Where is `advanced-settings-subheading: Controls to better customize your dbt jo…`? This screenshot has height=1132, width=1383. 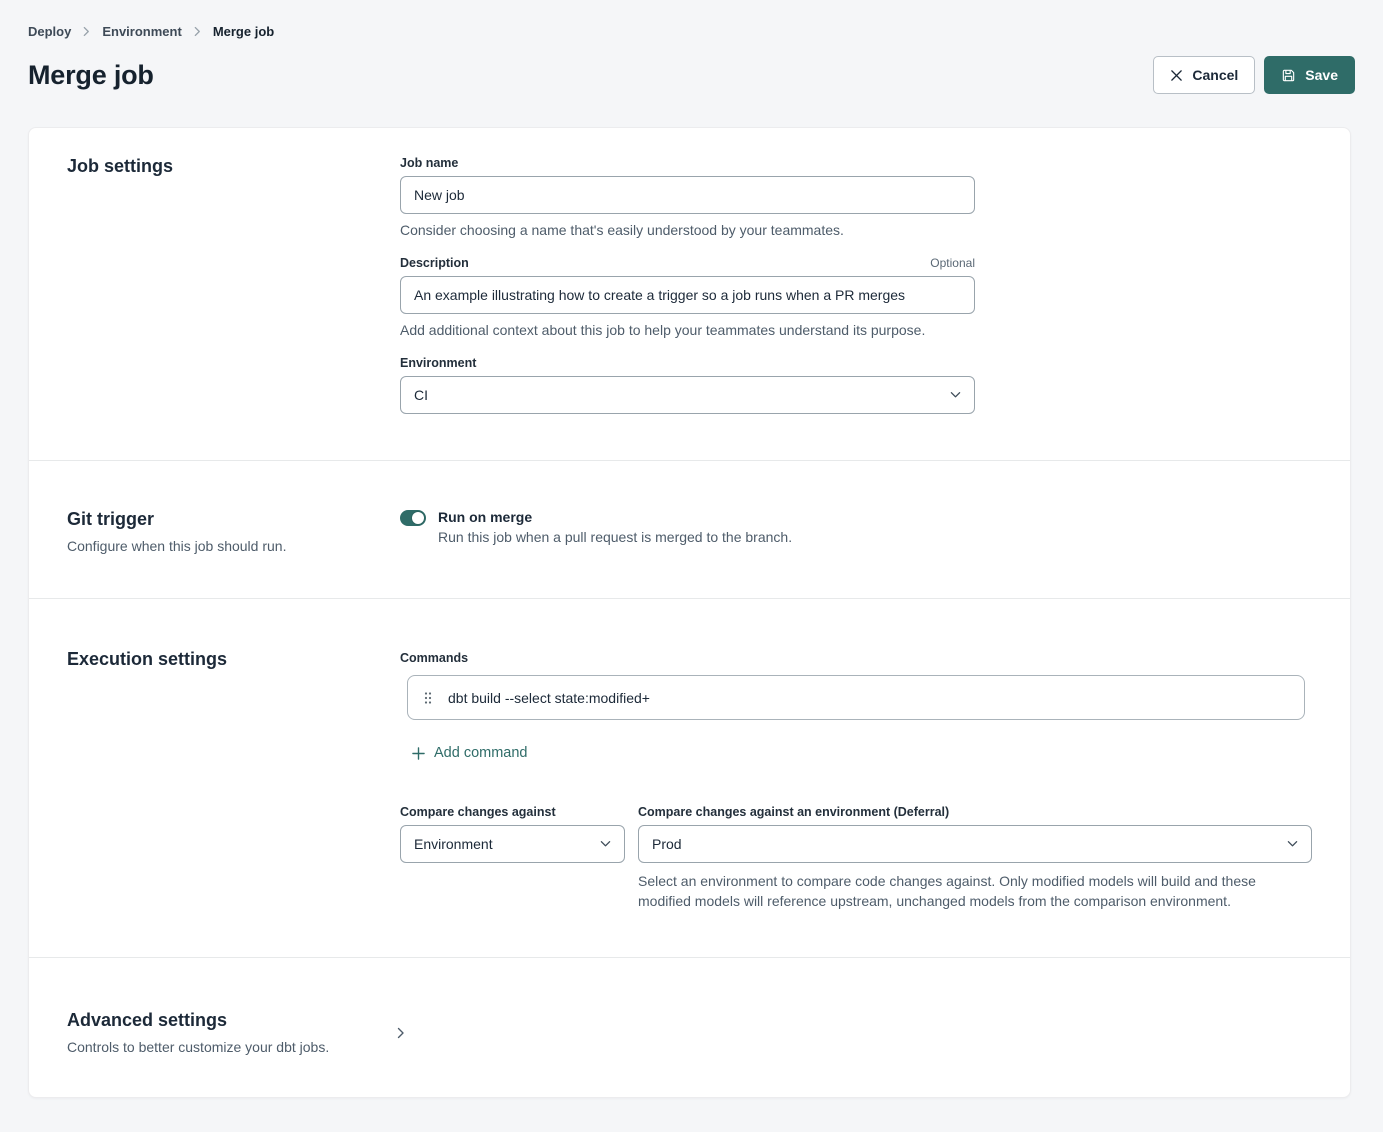 advanced-settings-subheading: Controls to better customize your dbt jo… is located at coordinates (198, 1047).